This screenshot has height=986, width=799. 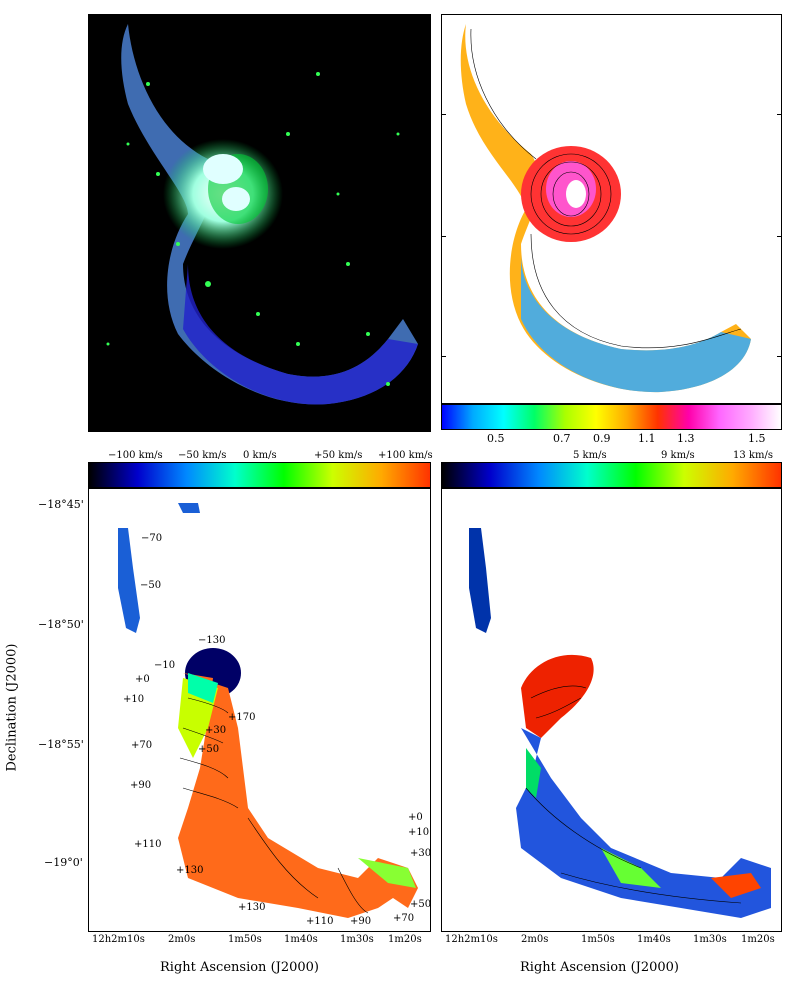 I want to click on ratio-map-image, so click(x=605, y=208).